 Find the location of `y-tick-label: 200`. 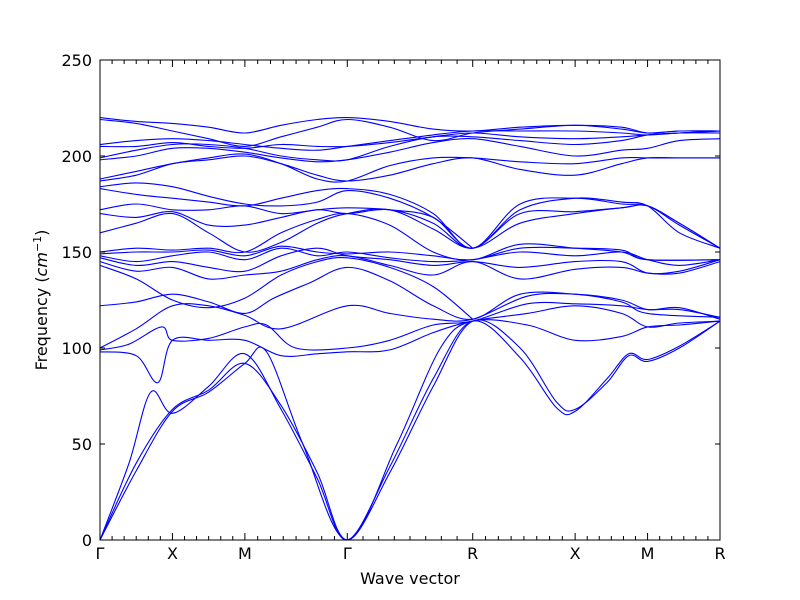

y-tick-label: 200 is located at coordinates (76, 156).